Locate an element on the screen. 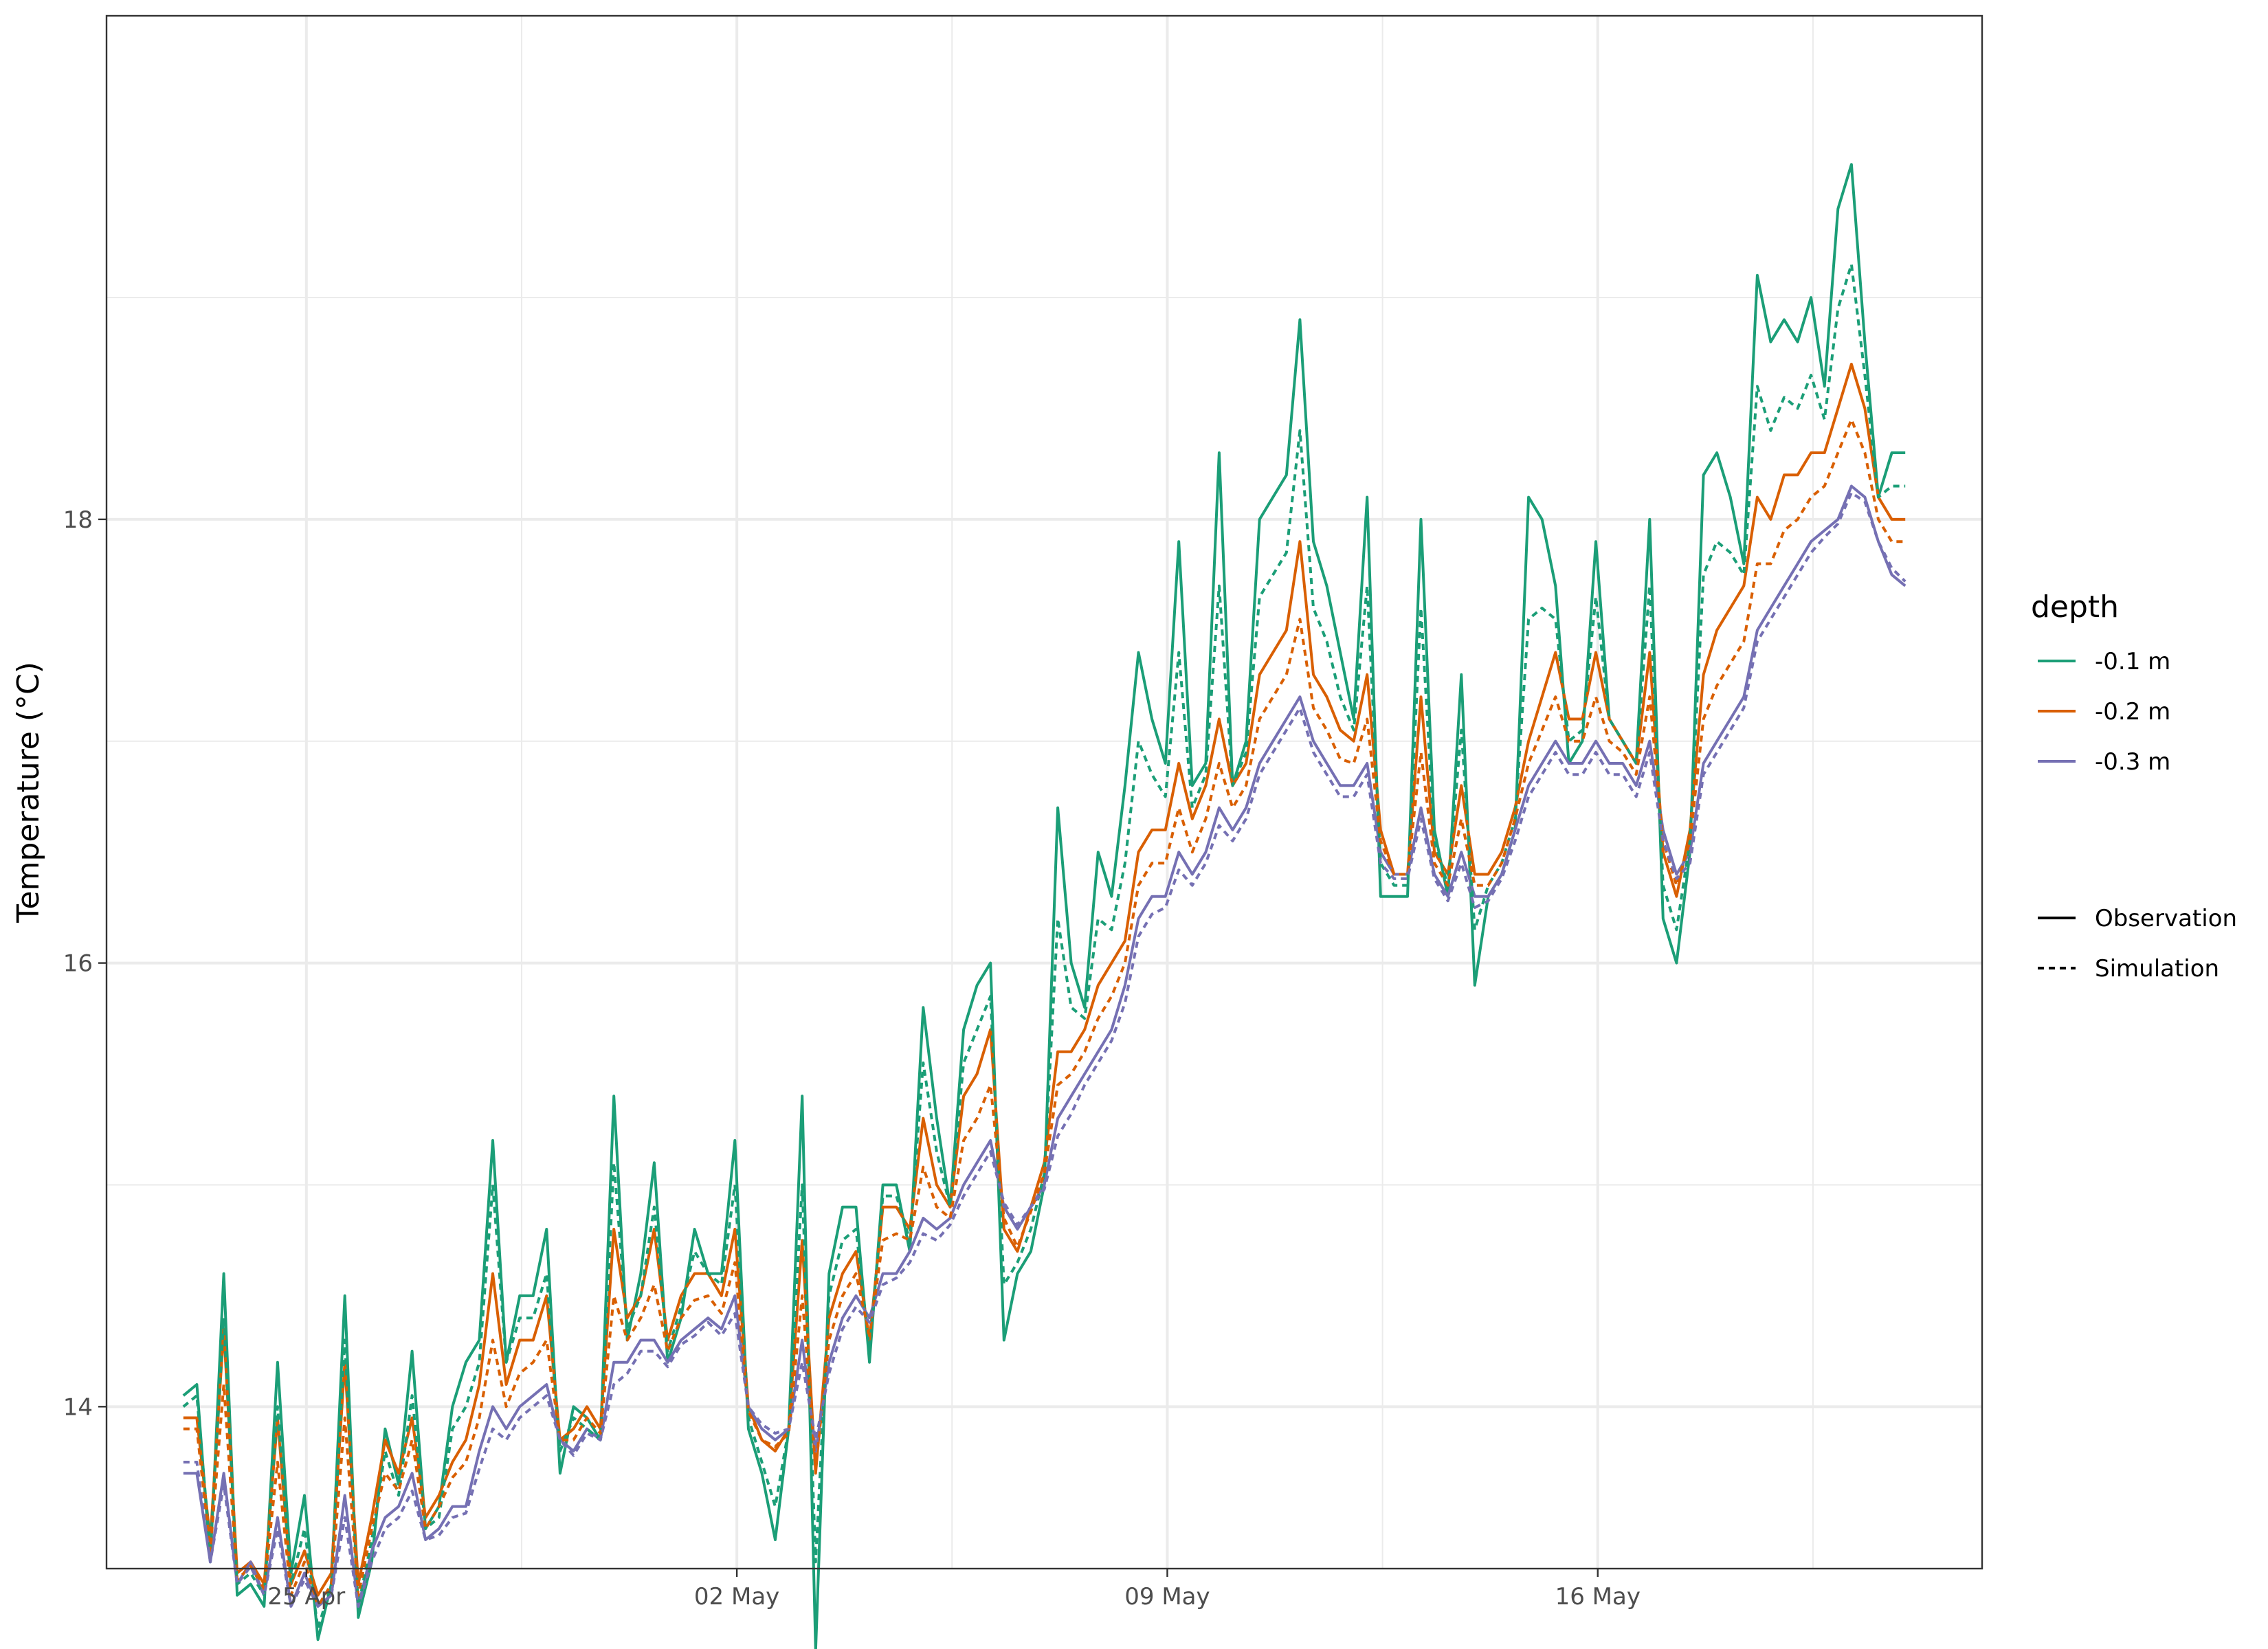 This screenshot has height=1649, width=2268. legend-color-label: -0.3 m is located at coordinates (2132, 762).